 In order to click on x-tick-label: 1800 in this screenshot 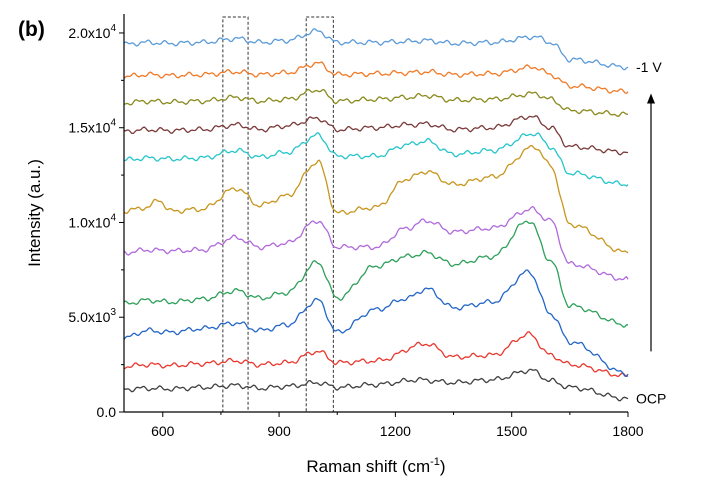, I will do `click(627, 431)`.